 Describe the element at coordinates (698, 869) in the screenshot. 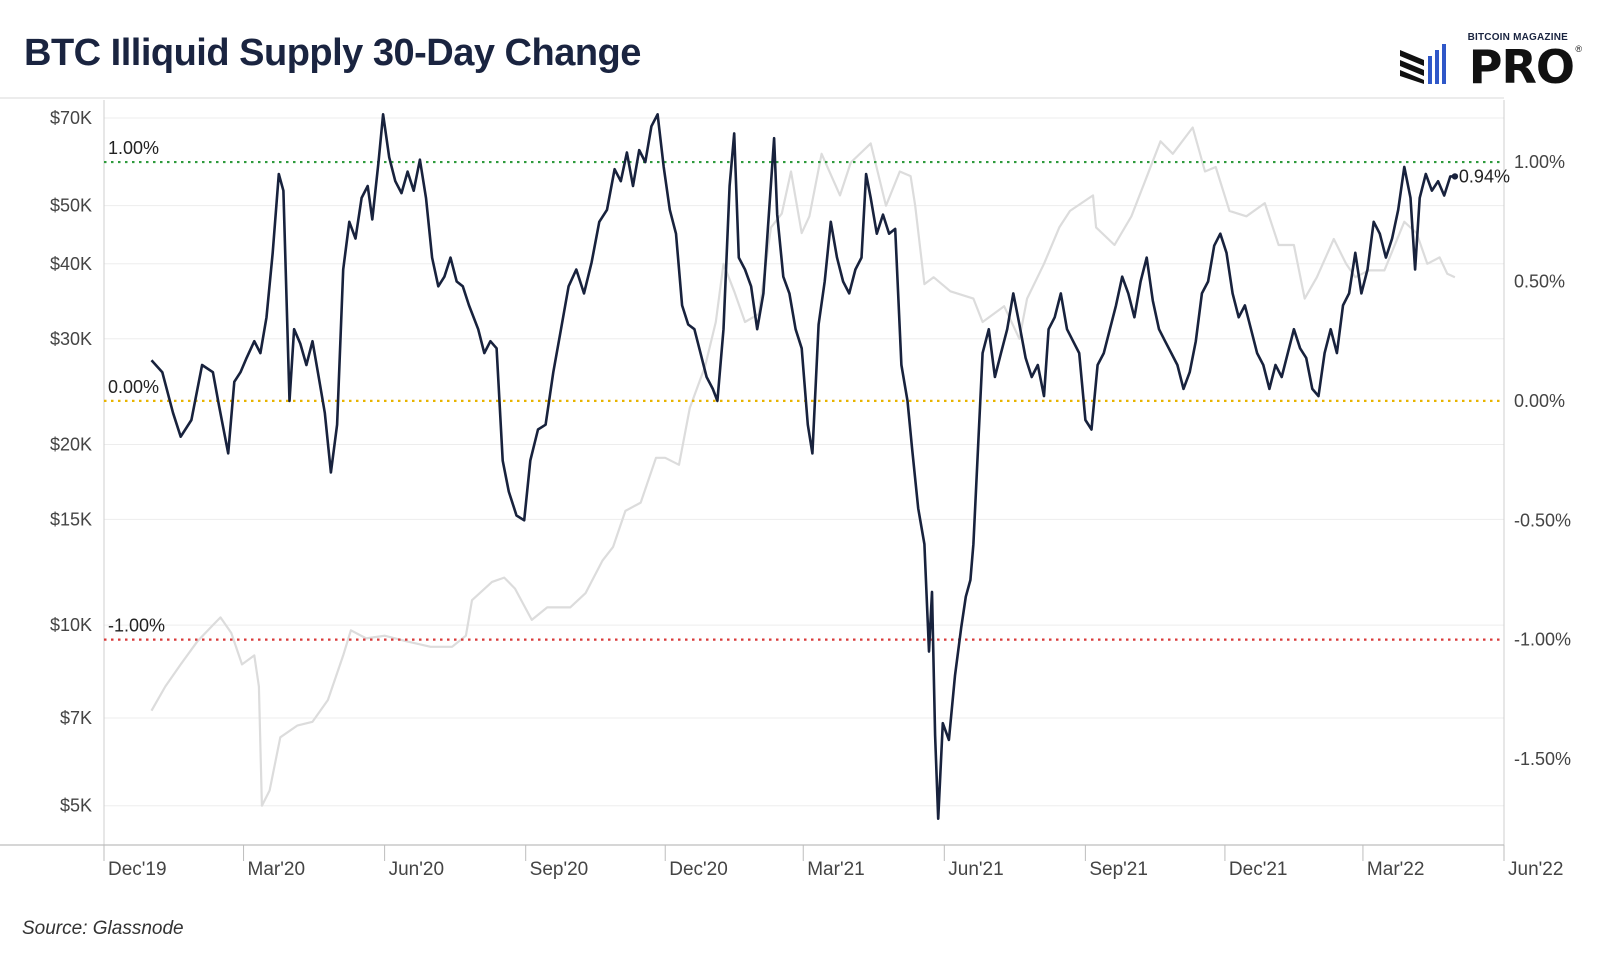

I see `x-tick-label: Dec'20` at that location.